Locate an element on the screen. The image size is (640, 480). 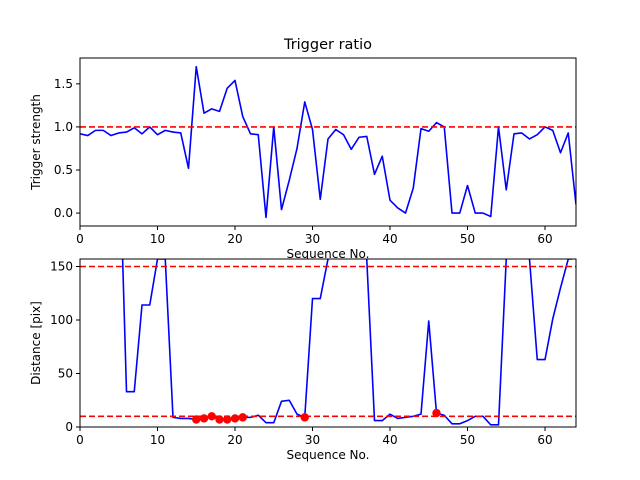
y-tick-label: 100 is located at coordinates (61, 320).